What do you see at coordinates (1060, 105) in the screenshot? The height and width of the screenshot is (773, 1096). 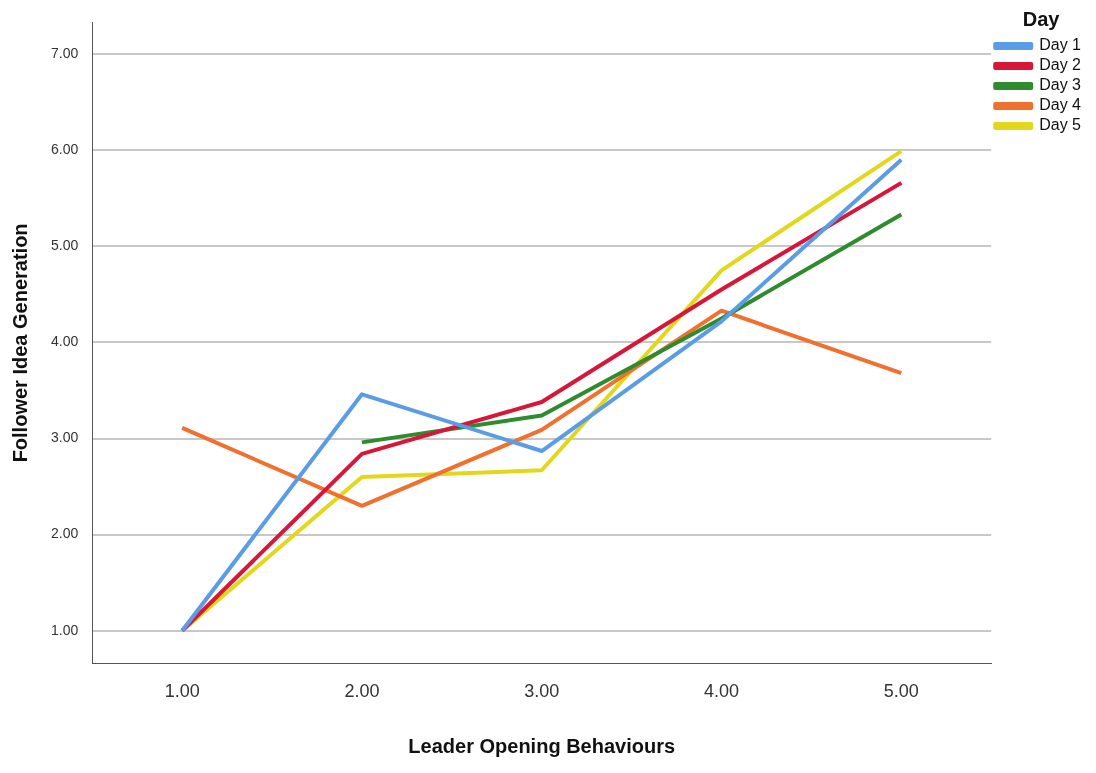 I see `legend-label: Day 4` at bounding box center [1060, 105].